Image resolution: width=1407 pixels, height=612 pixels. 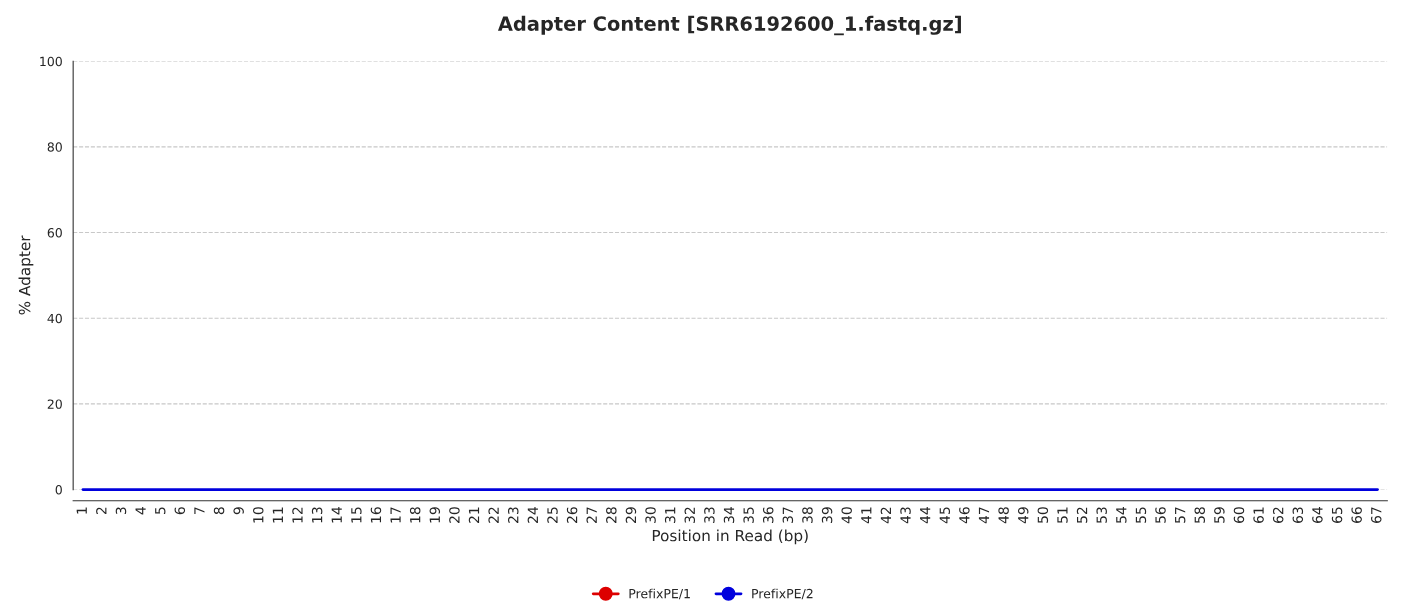 What do you see at coordinates (54, 318) in the screenshot?
I see `y-tick-label: 40` at bounding box center [54, 318].